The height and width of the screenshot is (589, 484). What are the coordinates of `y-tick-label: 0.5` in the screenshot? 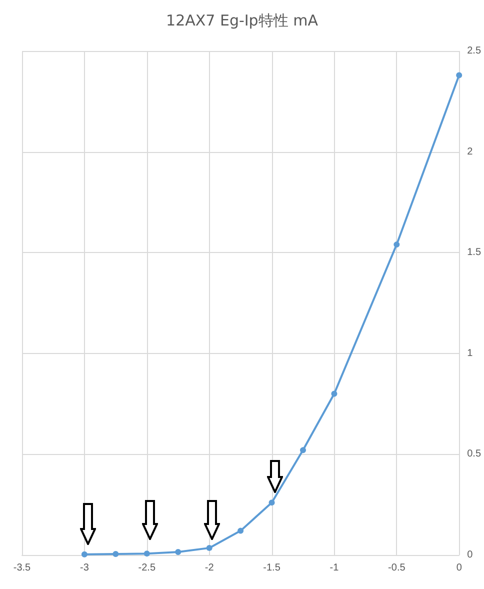 It's located at (474, 454).